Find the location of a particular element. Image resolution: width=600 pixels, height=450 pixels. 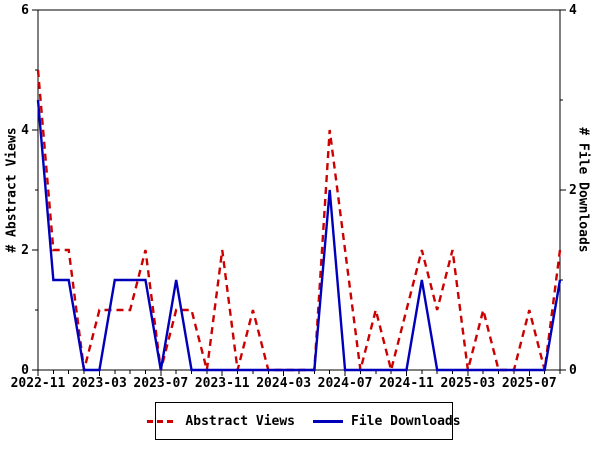

left-y-tick-label: 4 is located at coordinates (25, 130).